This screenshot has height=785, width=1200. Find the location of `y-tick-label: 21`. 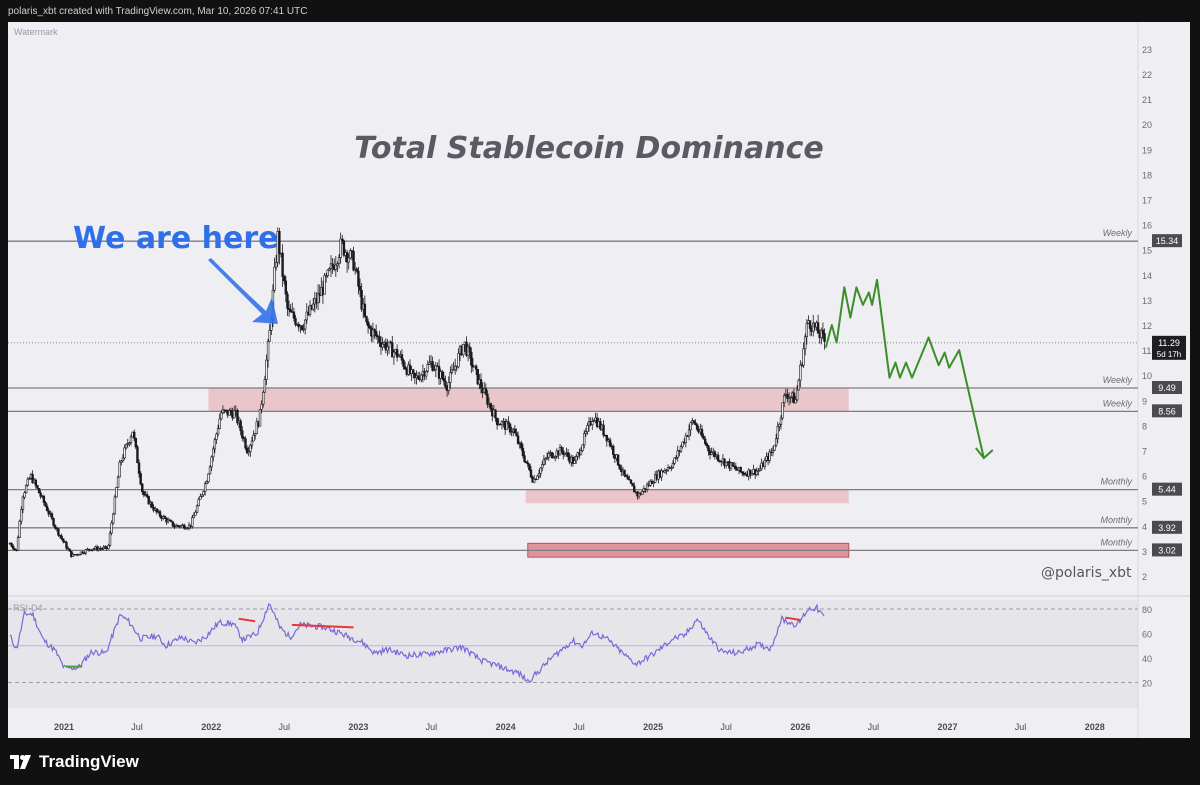

y-tick-label: 21 is located at coordinates (1147, 100).